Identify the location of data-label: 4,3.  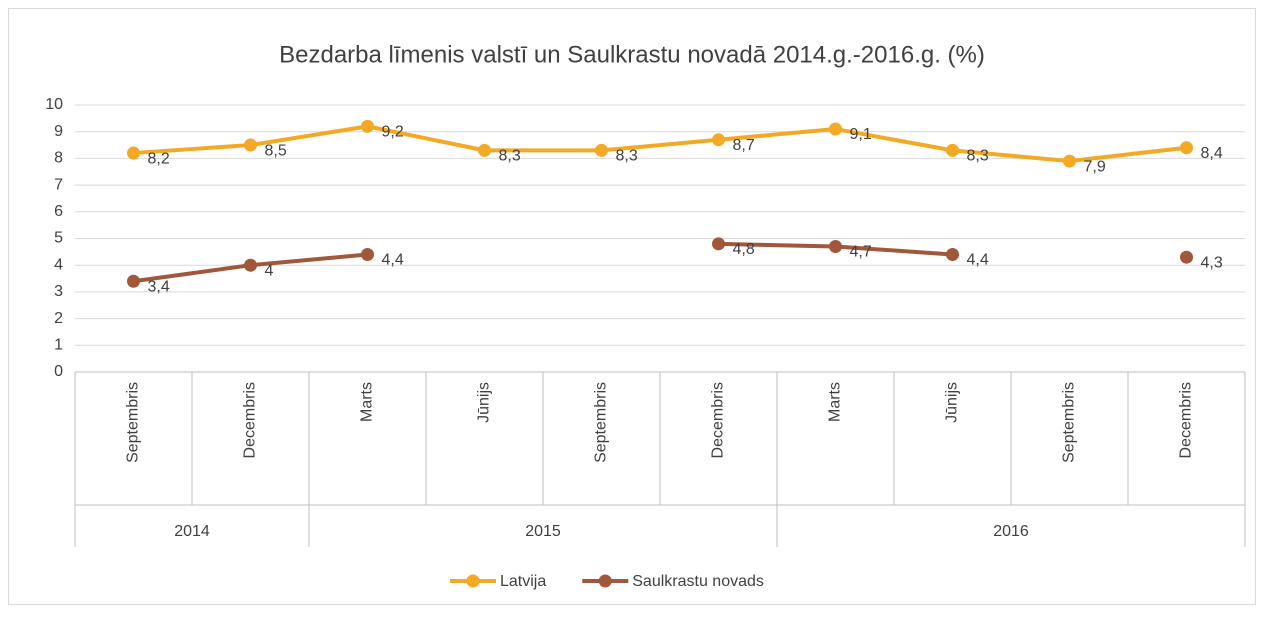
(1212, 262).